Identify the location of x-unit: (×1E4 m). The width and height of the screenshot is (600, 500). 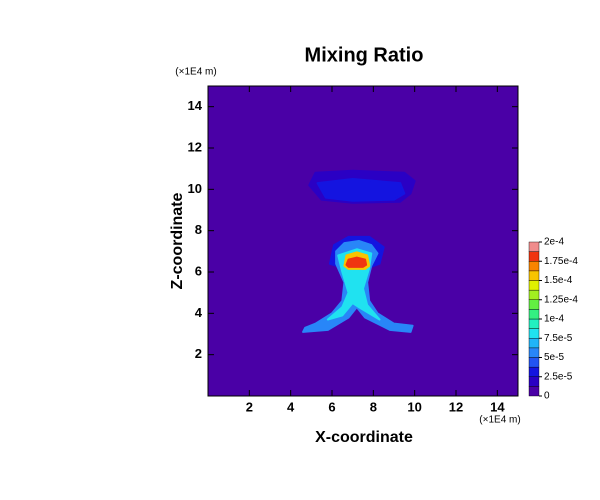
(499, 420).